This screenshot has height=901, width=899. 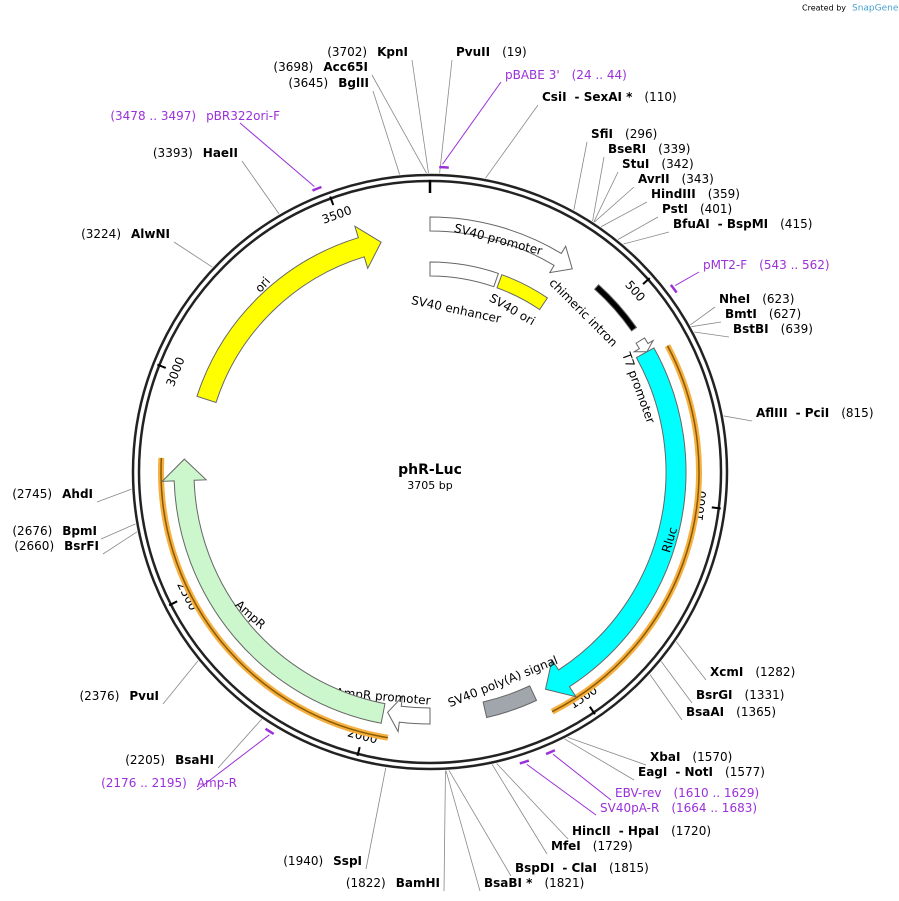 What do you see at coordinates (353, 83) in the screenshot?
I see `site-text: BglII` at bounding box center [353, 83].